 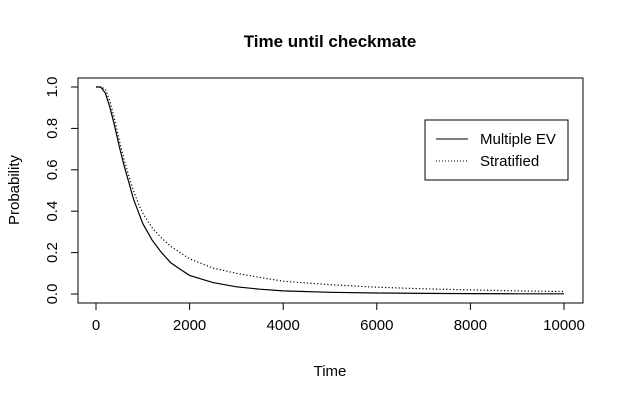 What do you see at coordinates (52, 294) in the screenshot?
I see `y-tick-label: 0.0` at bounding box center [52, 294].